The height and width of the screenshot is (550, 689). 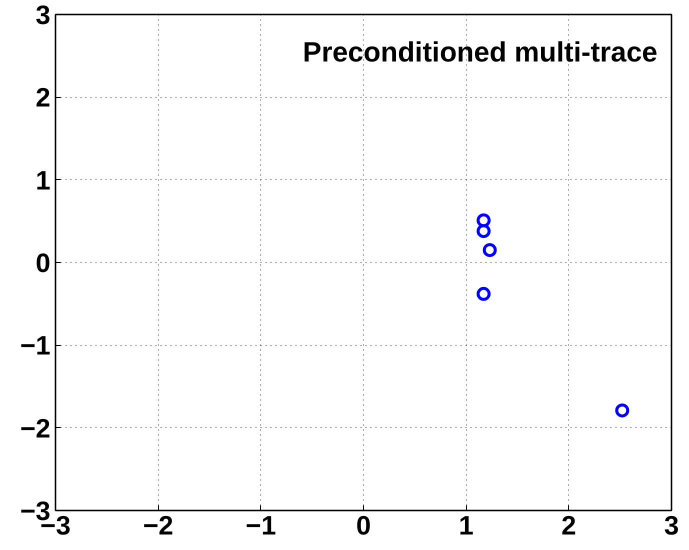 What do you see at coordinates (43, 15) in the screenshot?
I see `y-tick-label: 3` at bounding box center [43, 15].